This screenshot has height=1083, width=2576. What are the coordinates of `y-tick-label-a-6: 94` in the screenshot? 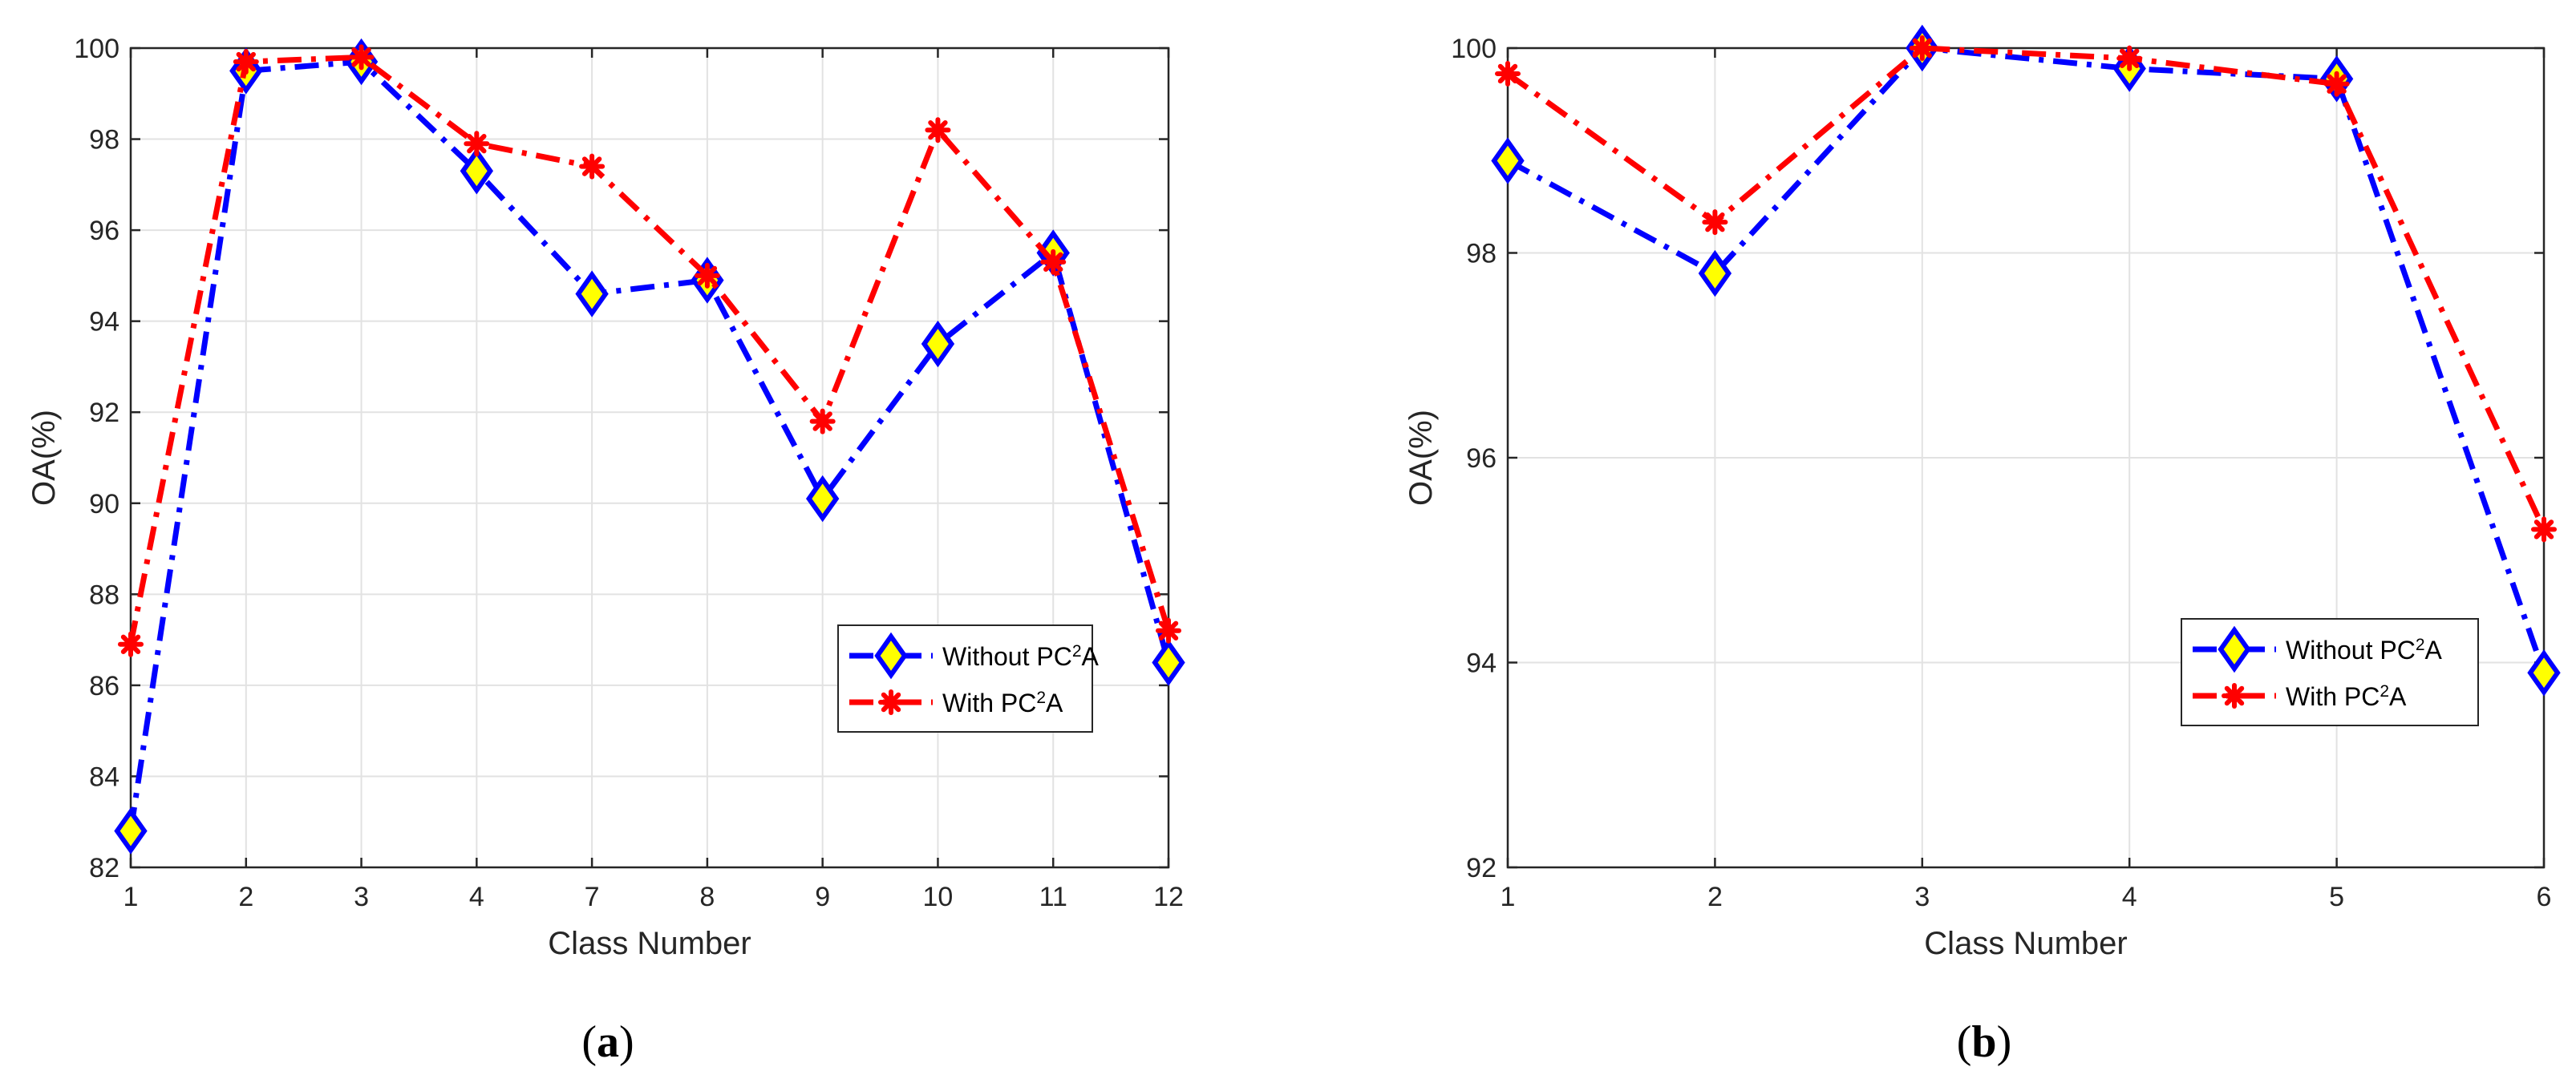 It's located at (104, 322).